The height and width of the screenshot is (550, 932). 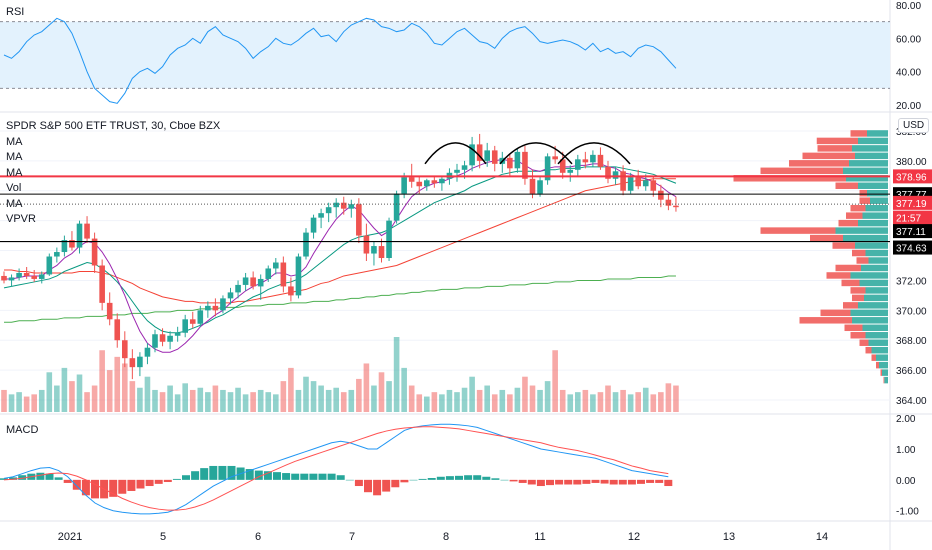 What do you see at coordinates (340, 299) in the screenshot?
I see `ma-line-long` at bounding box center [340, 299].